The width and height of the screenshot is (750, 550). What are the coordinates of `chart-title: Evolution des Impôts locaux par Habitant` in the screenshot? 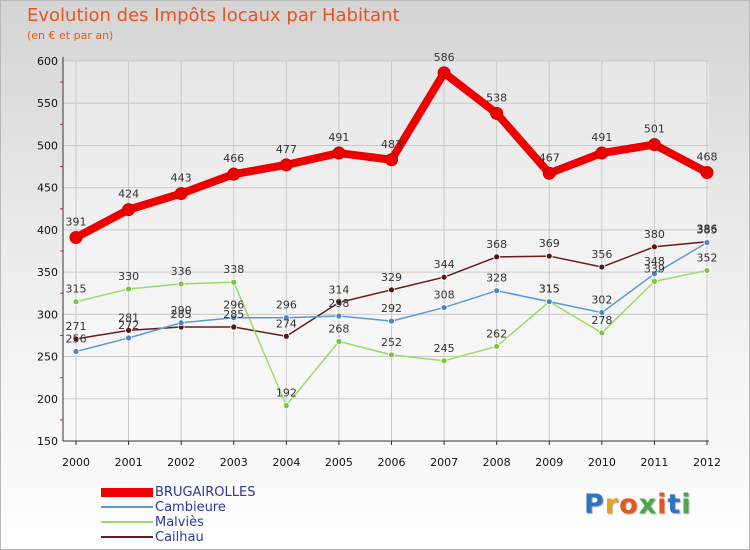 It's located at (213, 15).